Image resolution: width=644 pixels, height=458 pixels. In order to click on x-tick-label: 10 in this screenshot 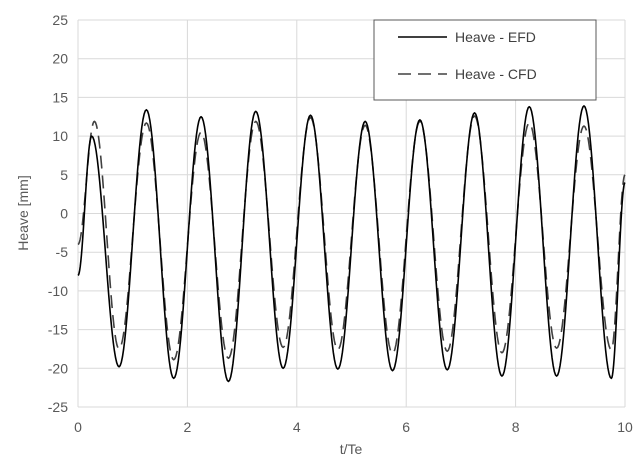, I will do `click(625, 427)`.